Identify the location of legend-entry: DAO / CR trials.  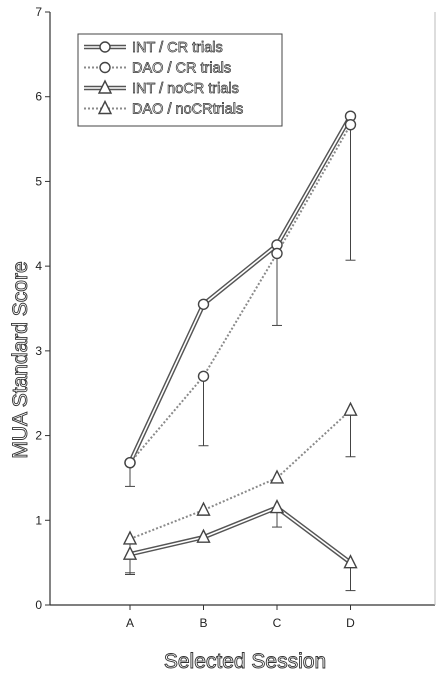
(157, 68).